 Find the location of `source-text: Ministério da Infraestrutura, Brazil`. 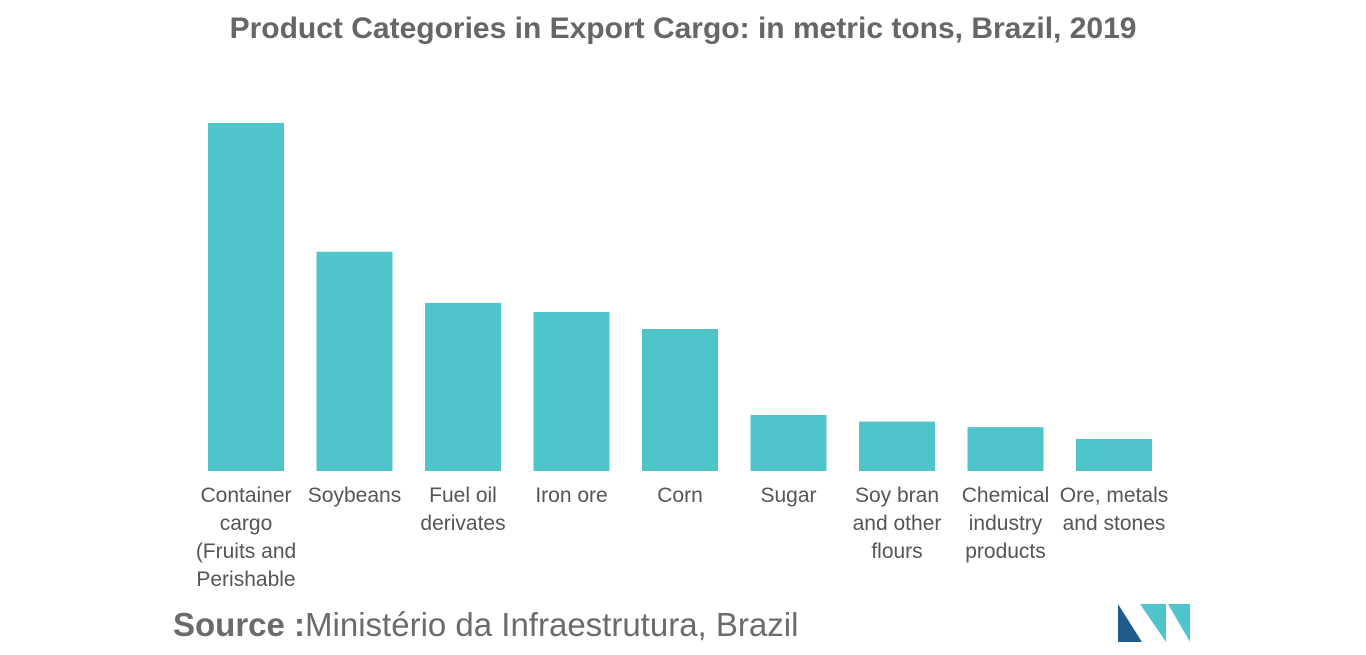

source-text: Ministério da Infraestrutura, Brazil is located at coordinates (552, 624).